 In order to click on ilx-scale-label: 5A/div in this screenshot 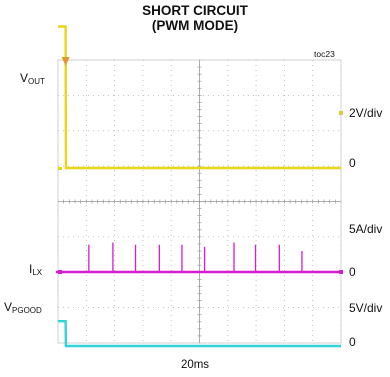, I will do `click(366, 229)`.